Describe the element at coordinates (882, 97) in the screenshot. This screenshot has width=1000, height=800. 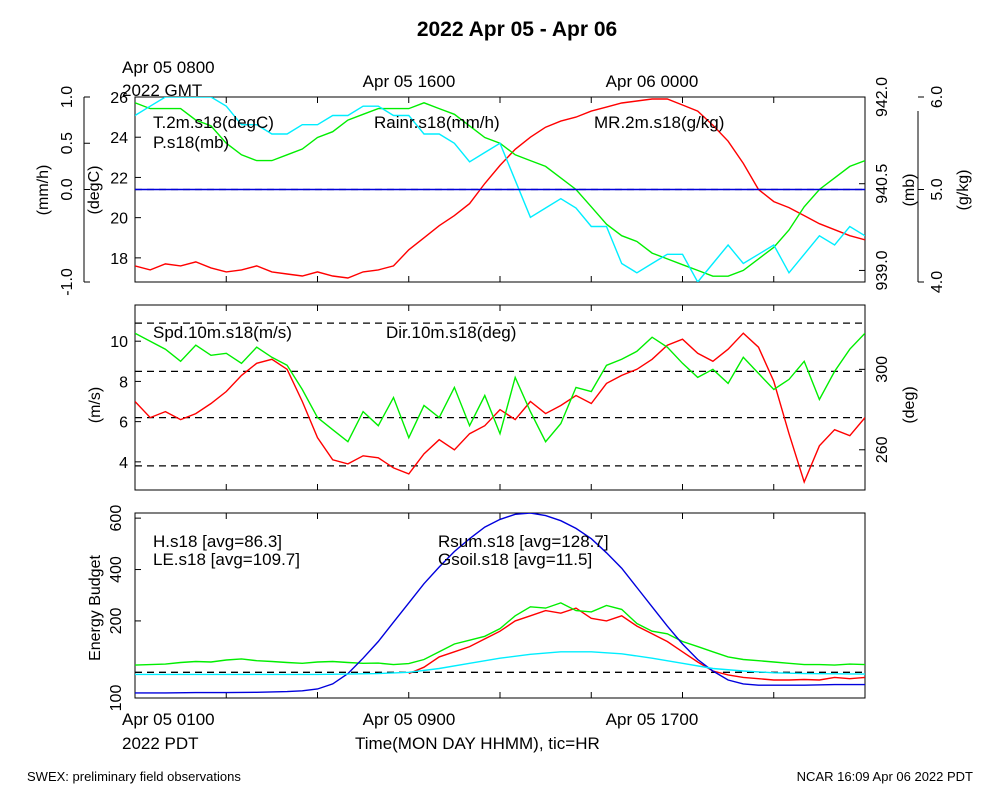
I see `pressure-axis-tick-label: 942.0` at that location.